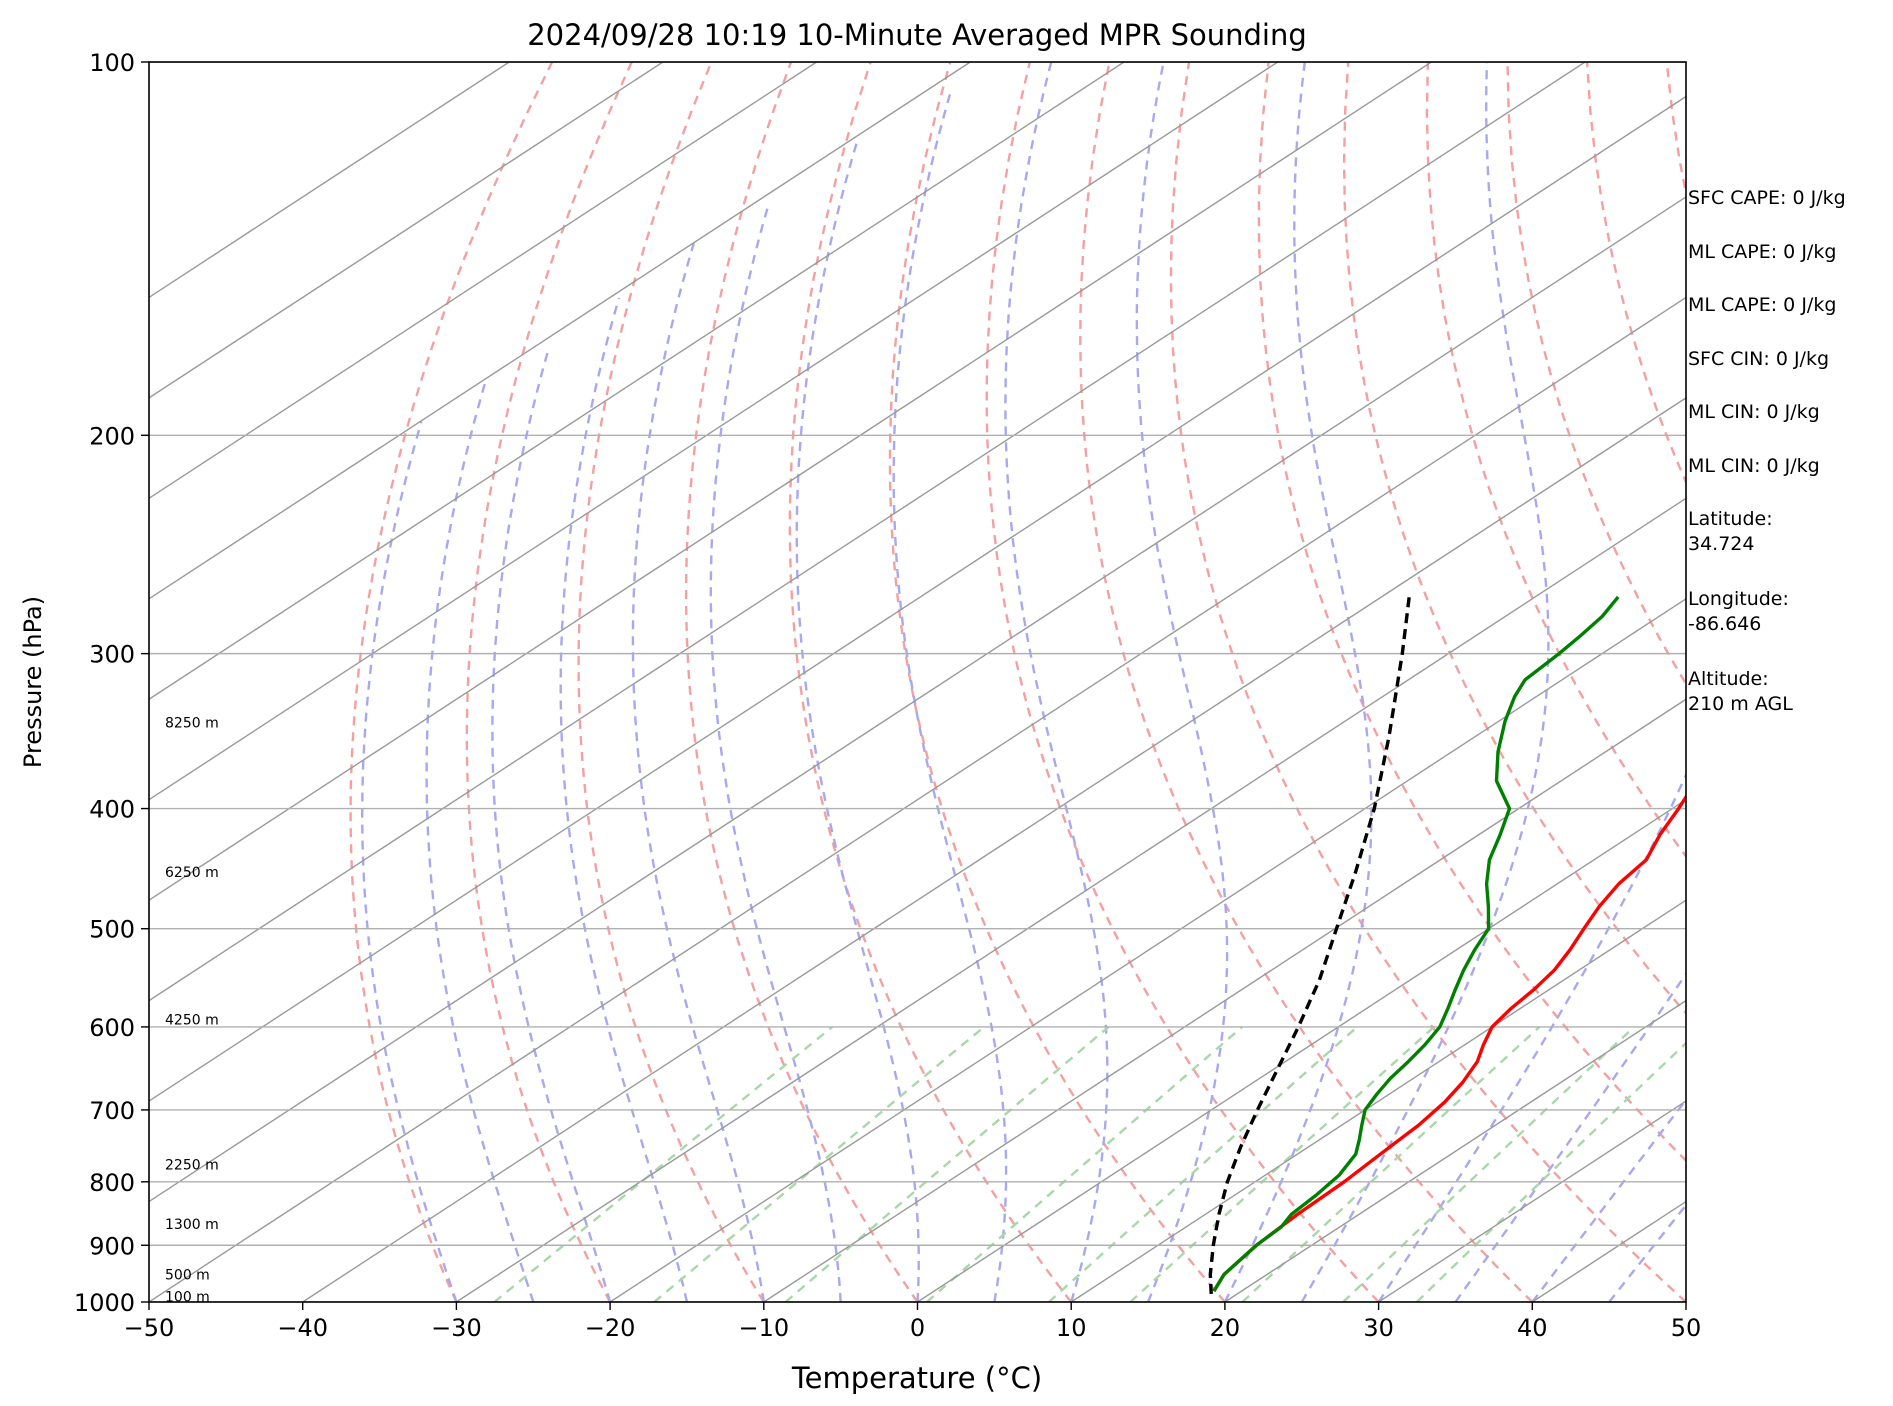 This screenshot has height=1406, width=1893. I want to click on height-label: 500 m, so click(187, 1275).